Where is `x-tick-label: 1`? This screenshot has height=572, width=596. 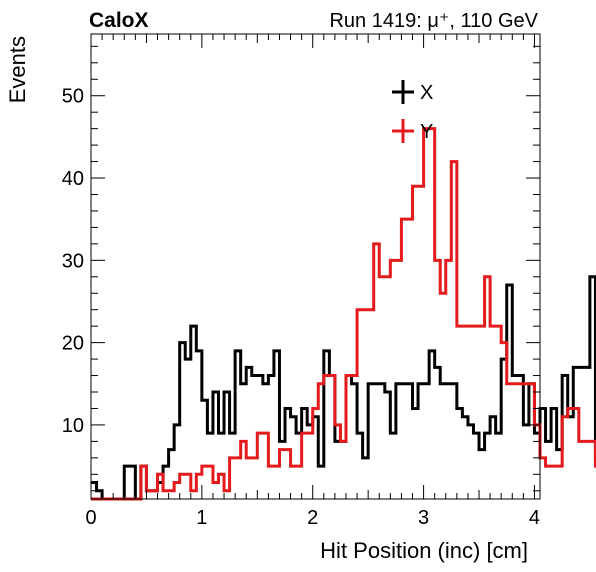
x-tick-label: 1 is located at coordinates (201, 518).